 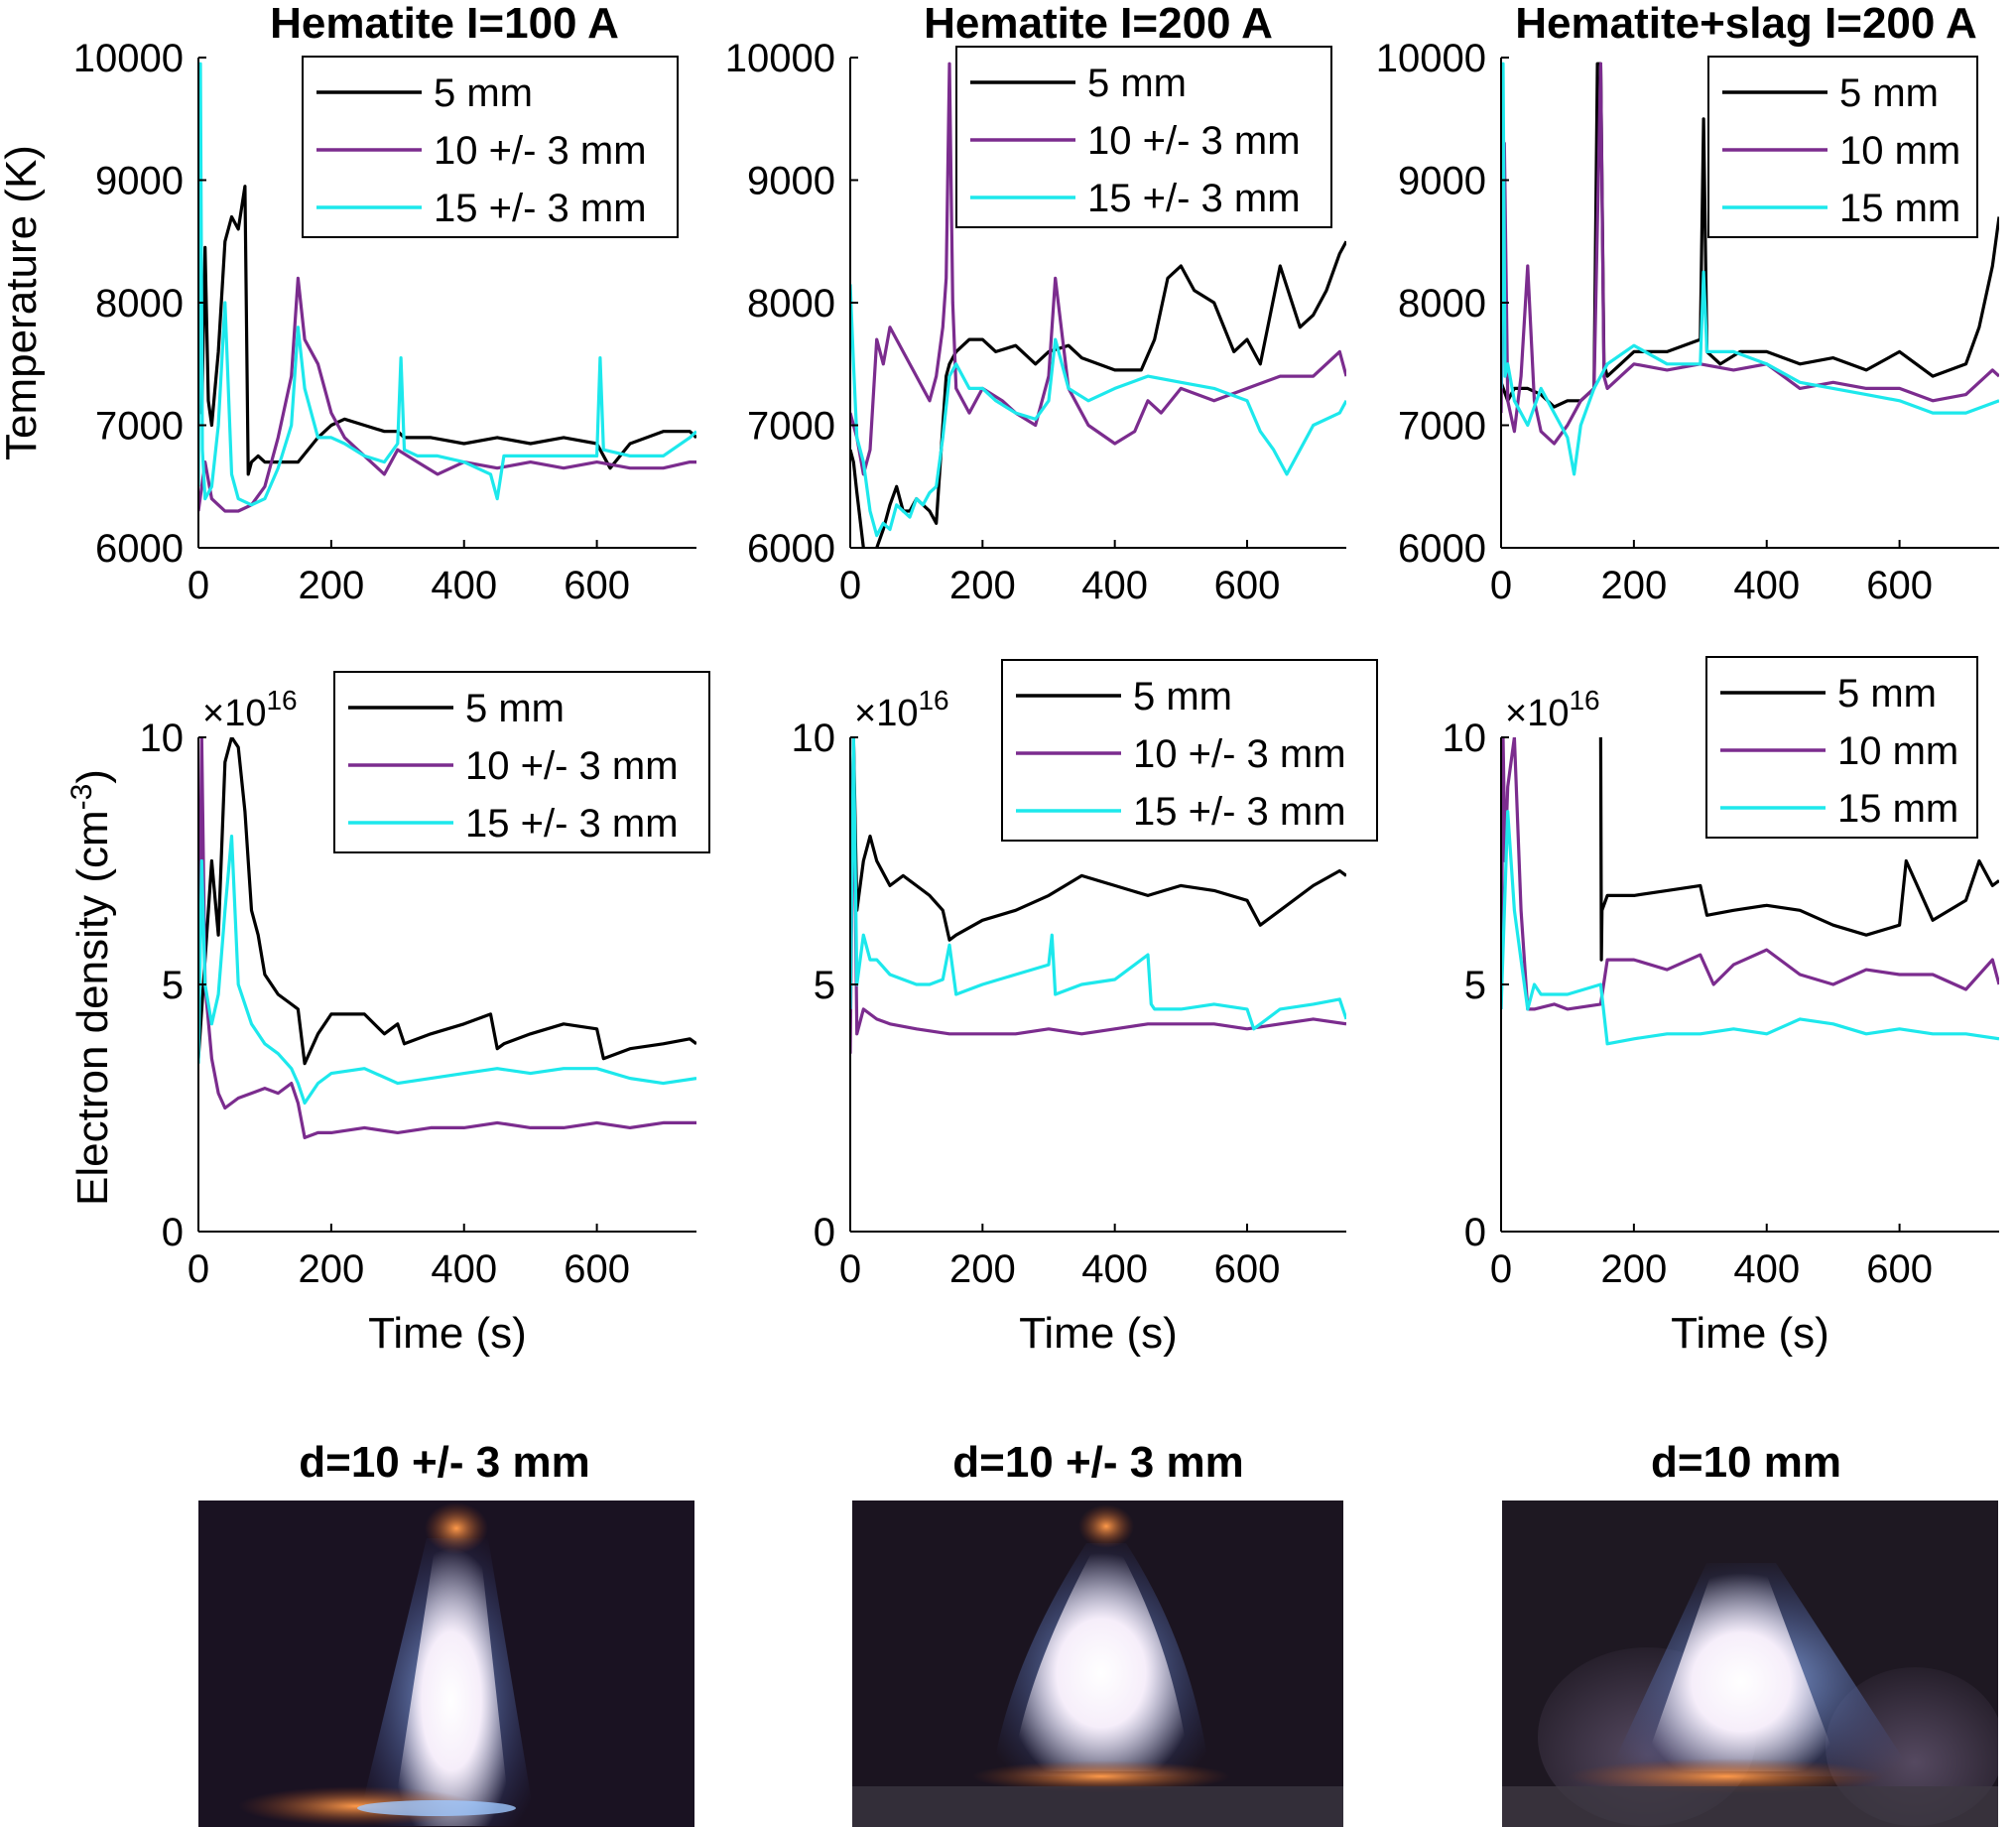 What do you see at coordinates (1746, 1463) in the screenshot?
I see `photo-title-hematite-slag-200a: d=10 mm` at bounding box center [1746, 1463].